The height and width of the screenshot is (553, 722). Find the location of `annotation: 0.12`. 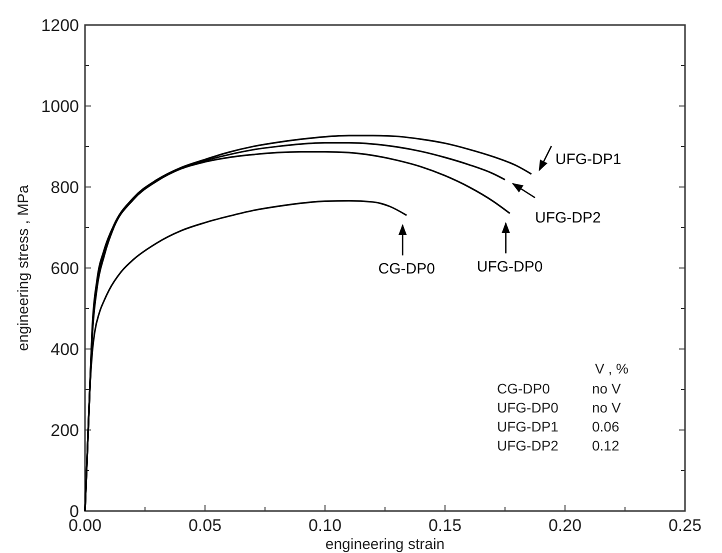

annotation: 0.12 is located at coordinates (606, 445).